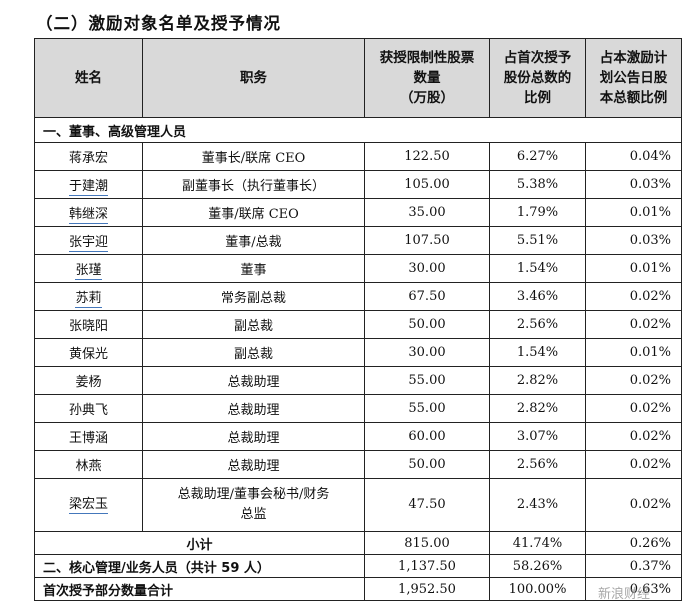 The image size is (700, 607). I want to click on table-row: 王博涵 总裁助理 60.00 3.07% 0.02%, so click(358, 436).